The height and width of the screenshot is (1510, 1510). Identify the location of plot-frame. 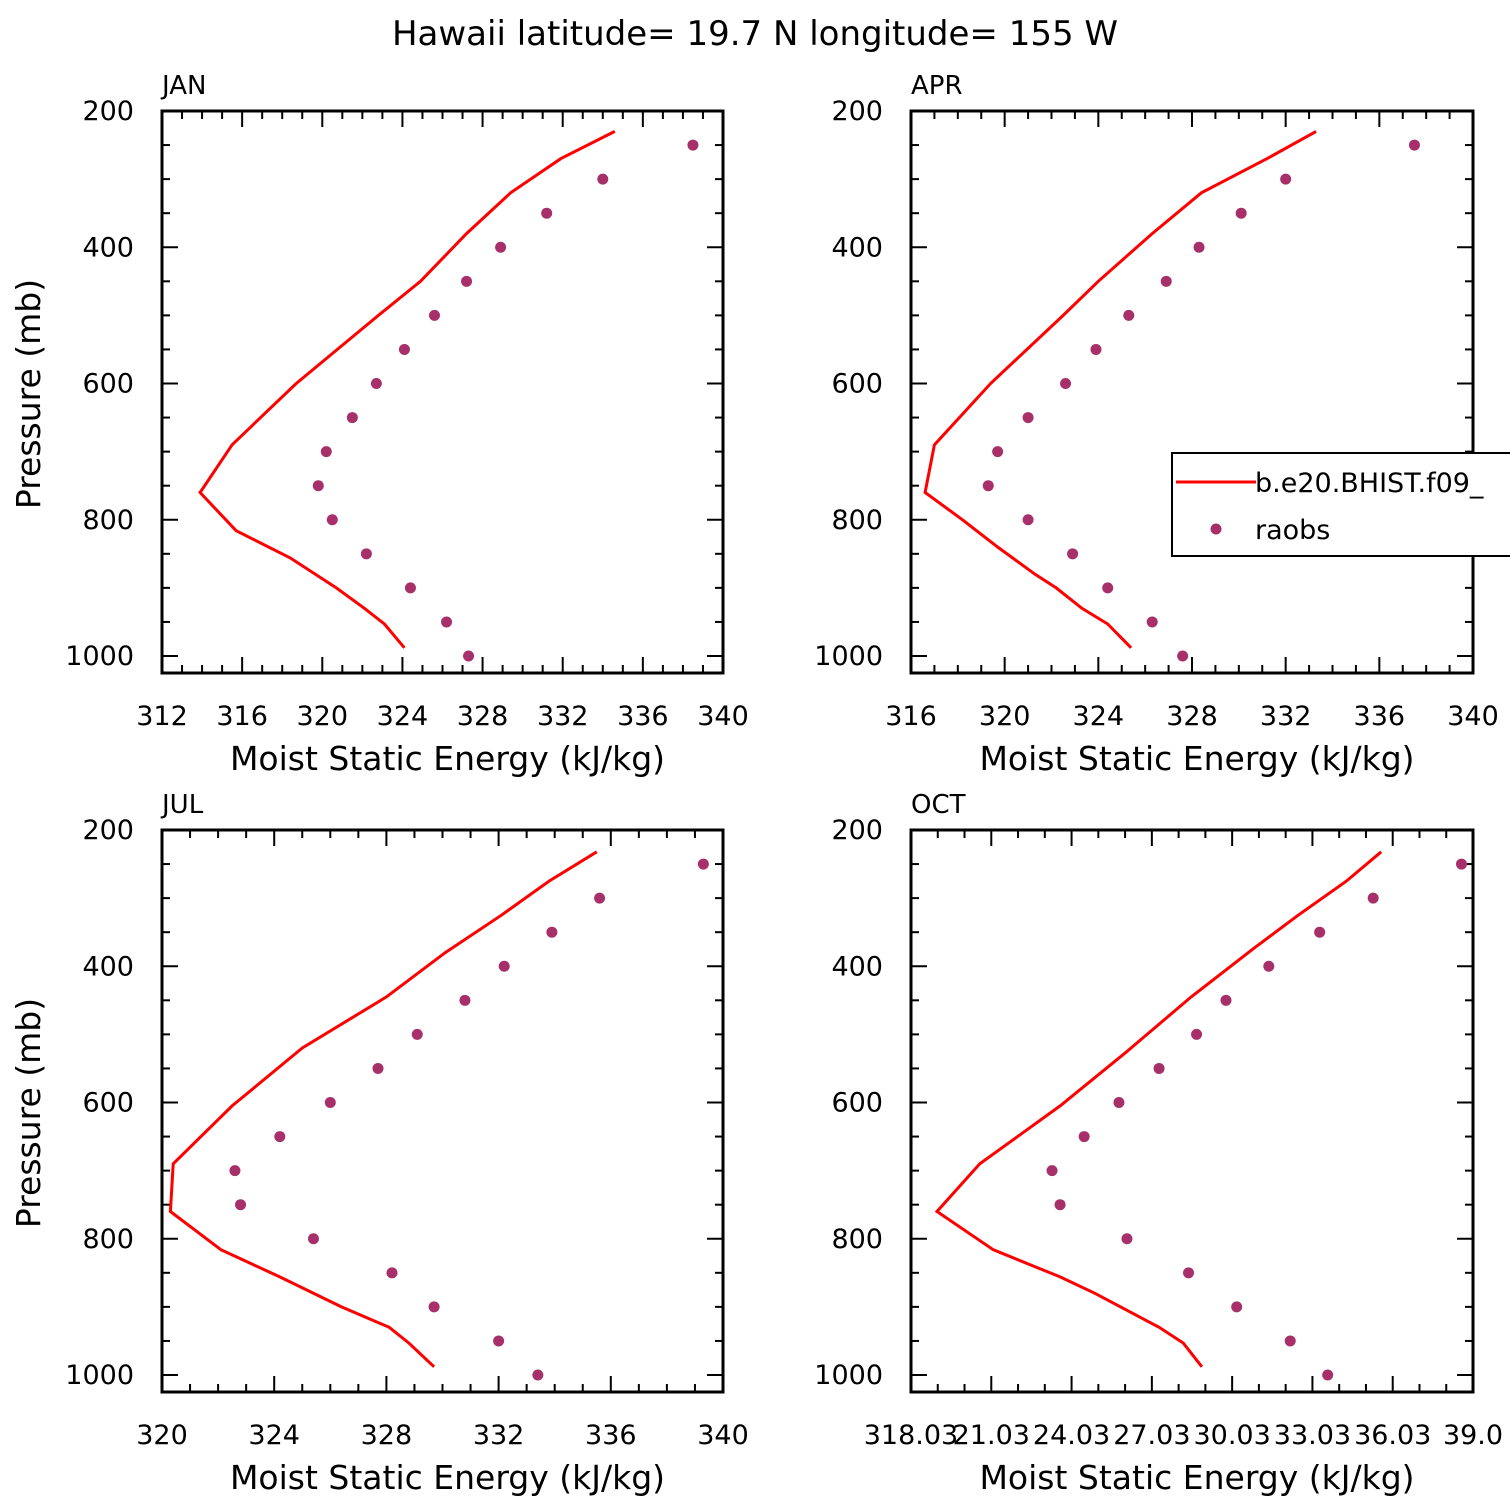
(1192, 1111).